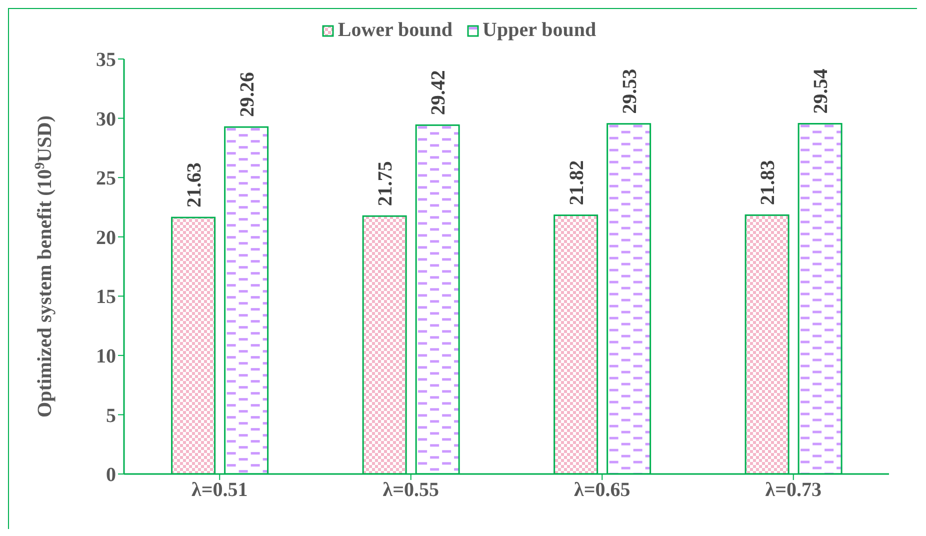  What do you see at coordinates (439, 93) in the screenshot?
I see `data-label: 29.42` at bounding box center [439, 93].